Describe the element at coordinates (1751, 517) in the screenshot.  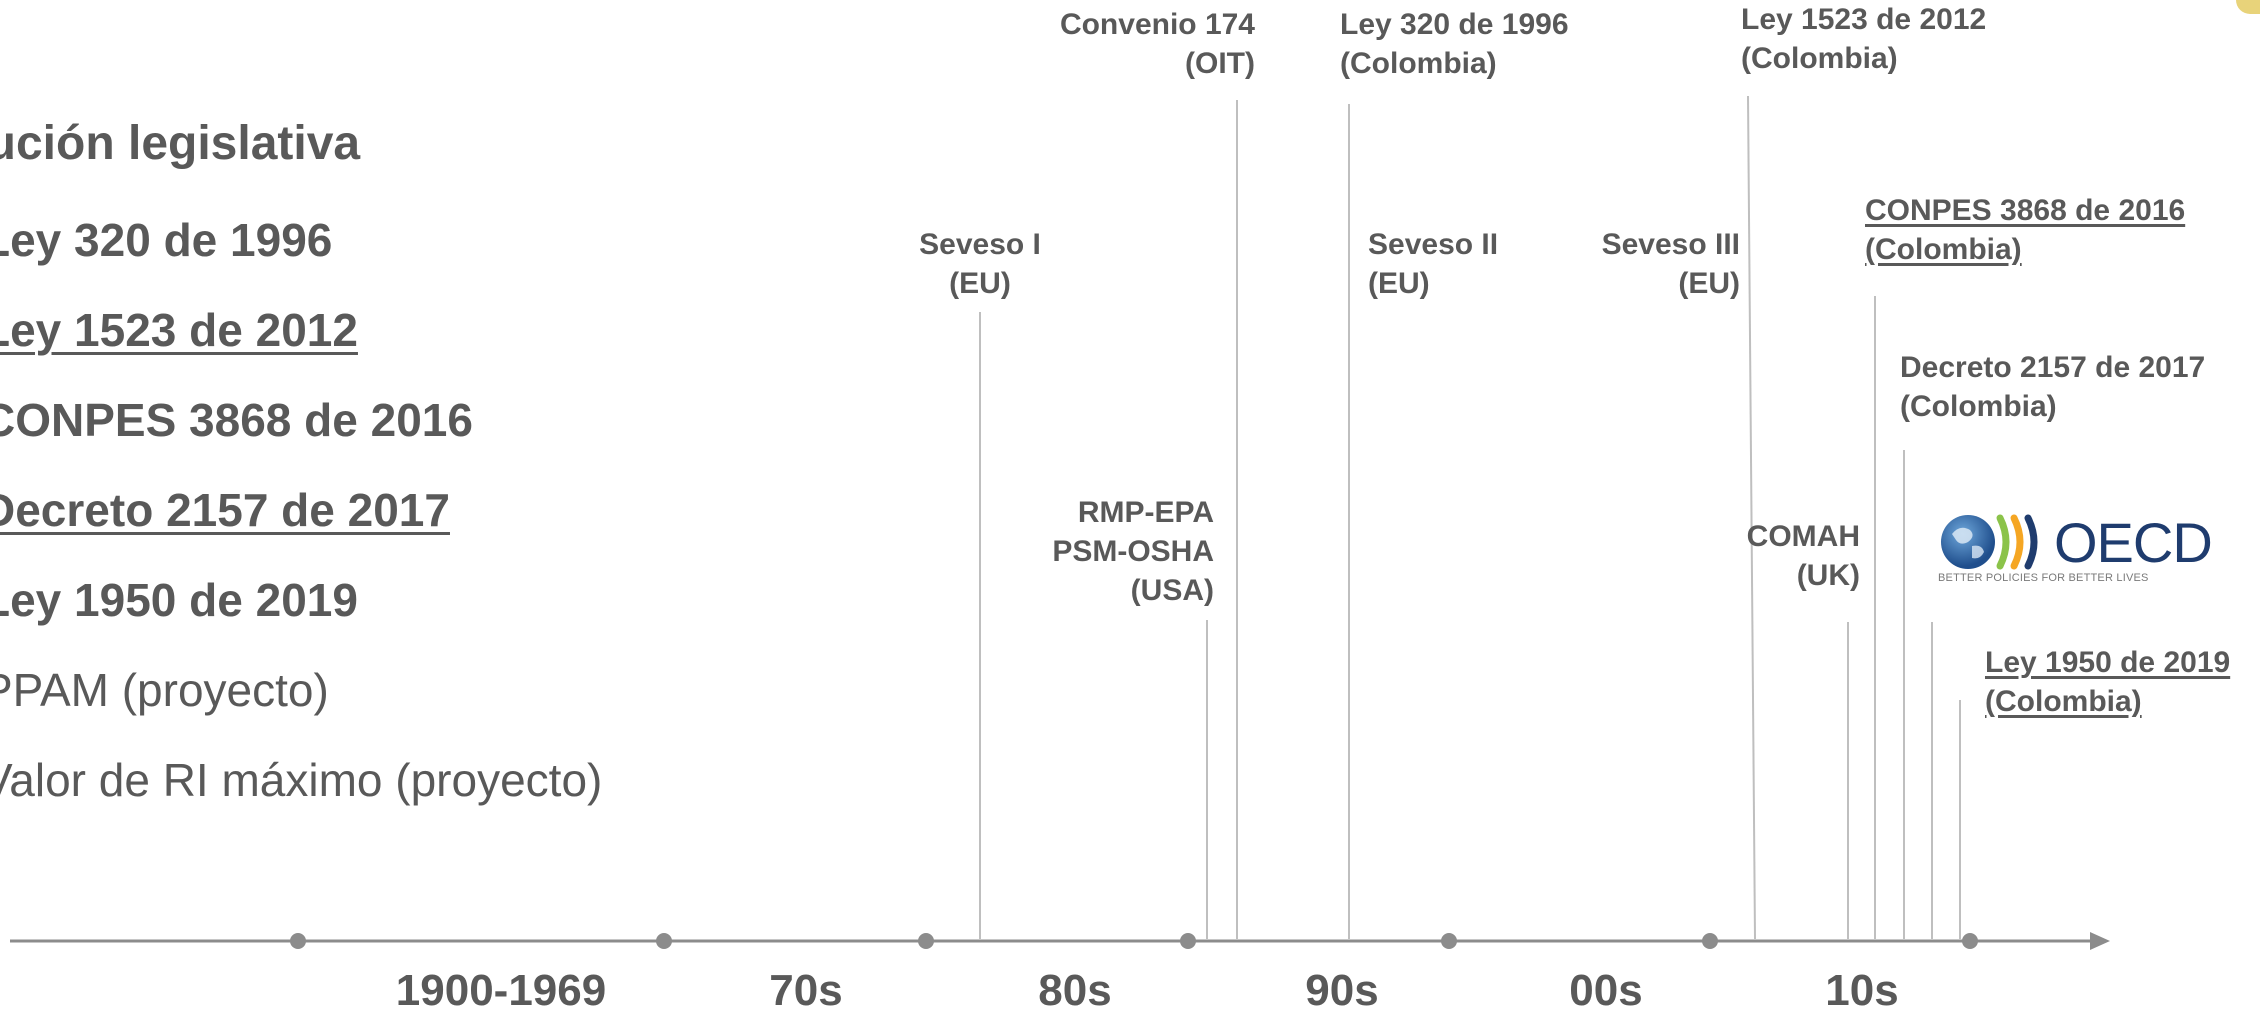
I see `event-line-seveso3` at that location.